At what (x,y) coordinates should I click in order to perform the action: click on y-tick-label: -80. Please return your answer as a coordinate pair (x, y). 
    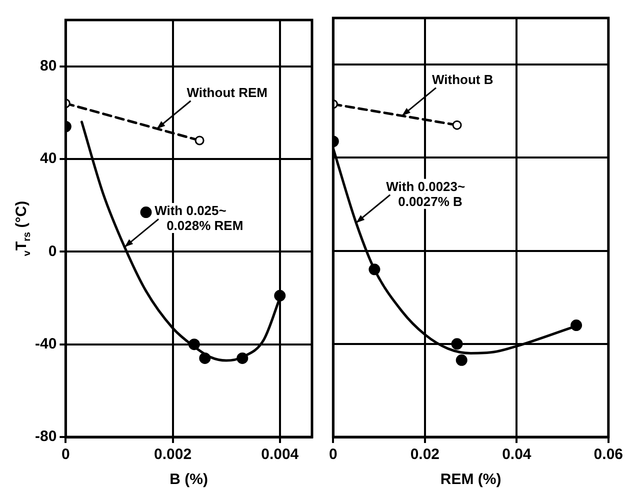
    Looking at the image, I should click on (45, 437).